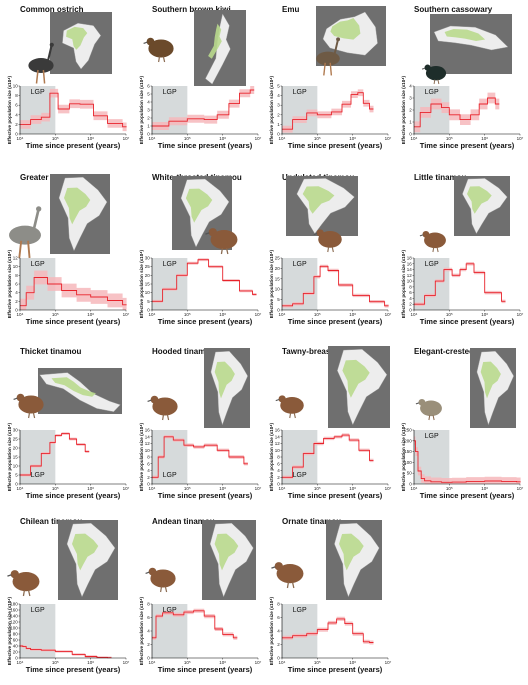 This screenshot has width=528, height=685. I want to click on panel-title: Ornate tinamou, so click(311, 521).